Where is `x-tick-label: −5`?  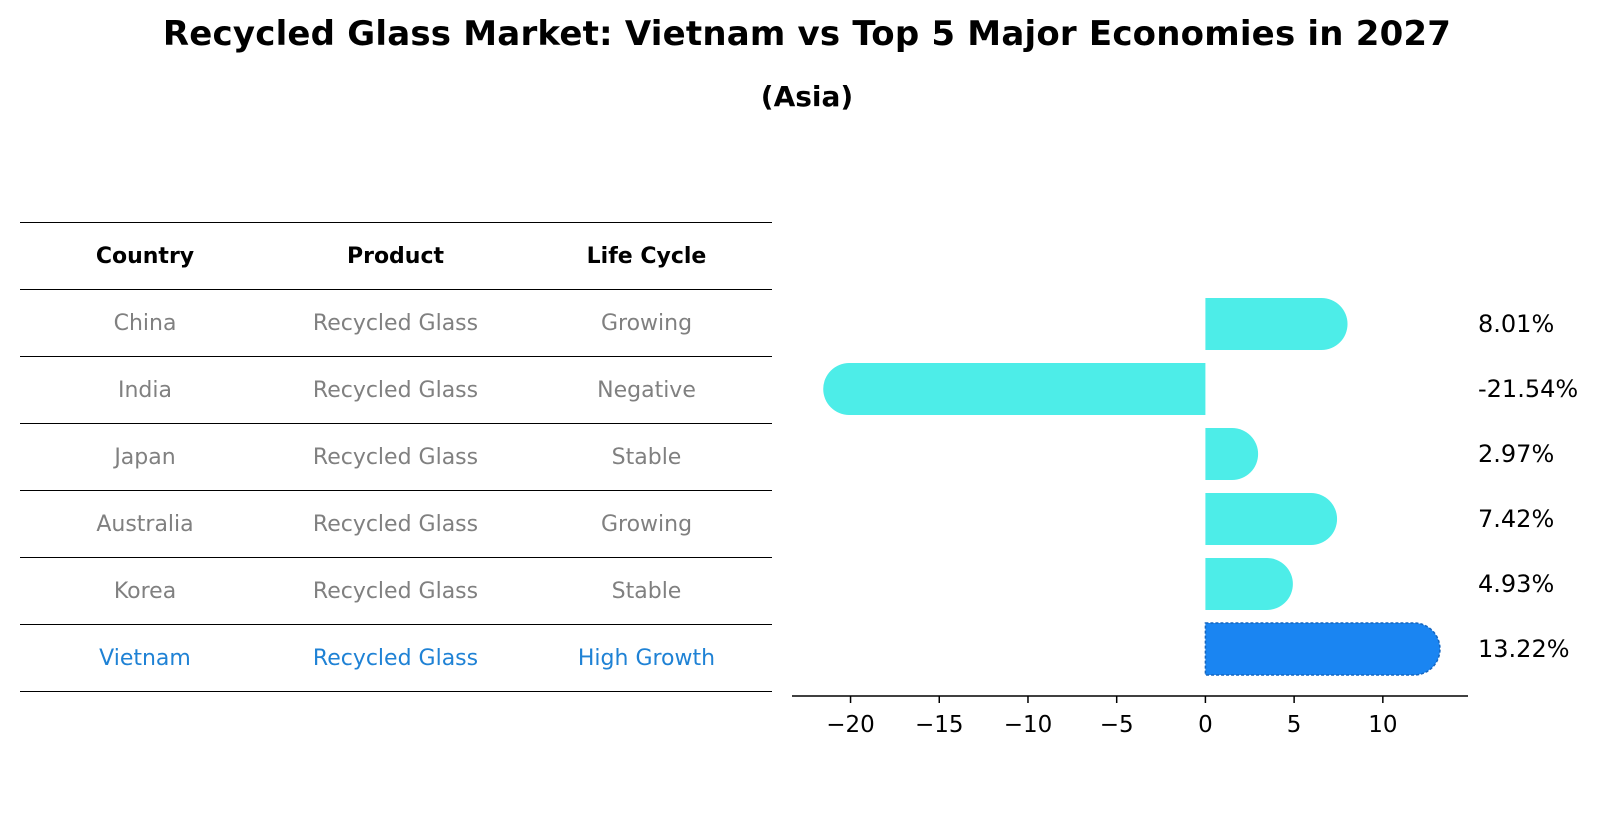
x-tick-label: −5 is located at coordinates (1117, 725).